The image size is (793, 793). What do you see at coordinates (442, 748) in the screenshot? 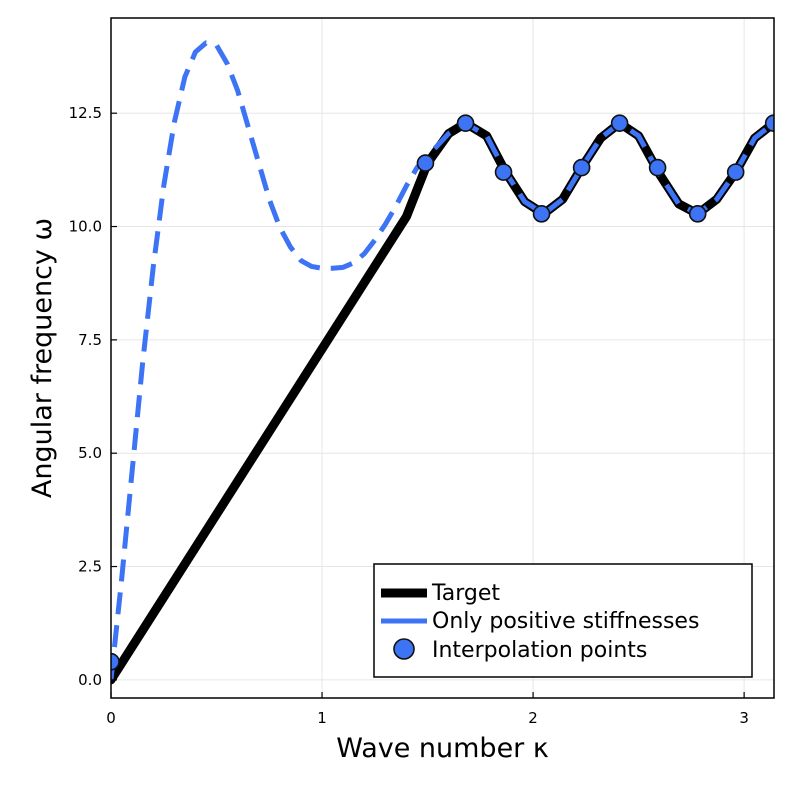
I see `x-axis-label: Wave number κ` at bounding box center [442, 748].